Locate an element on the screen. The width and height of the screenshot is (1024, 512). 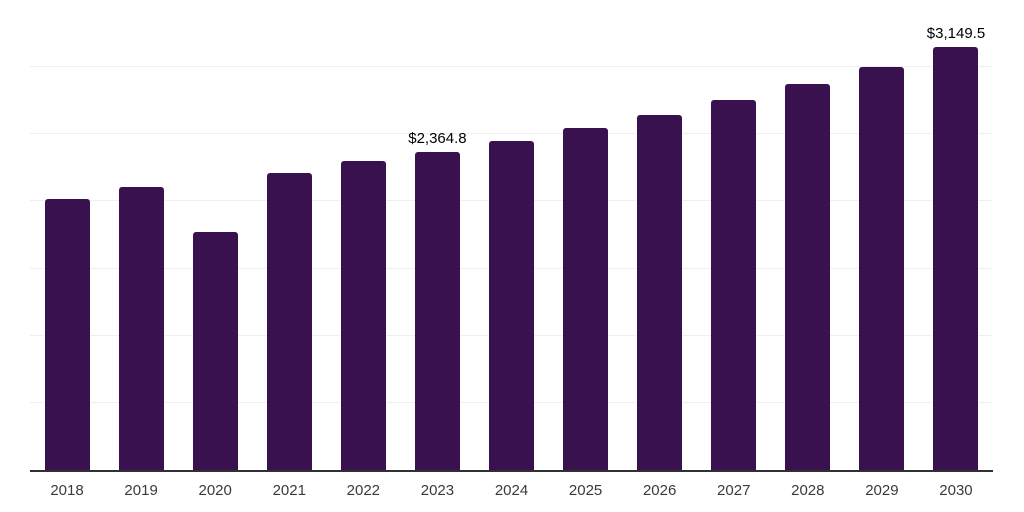
bar-cell-2021 is located at coordinates (289, 235).